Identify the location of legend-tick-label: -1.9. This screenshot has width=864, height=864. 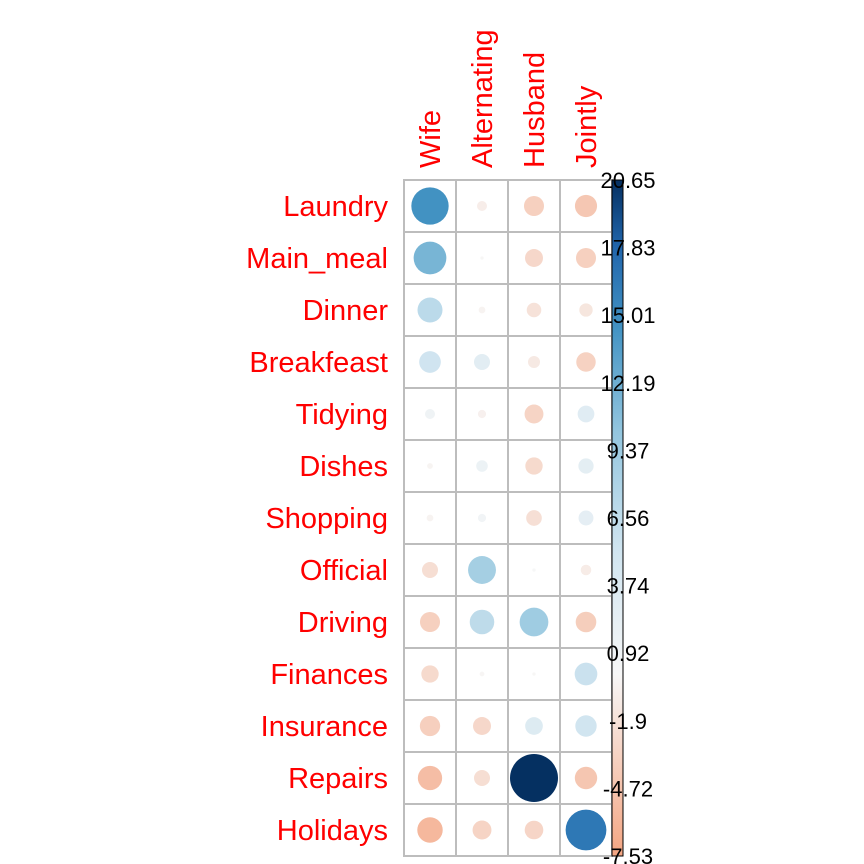
(628, 721).